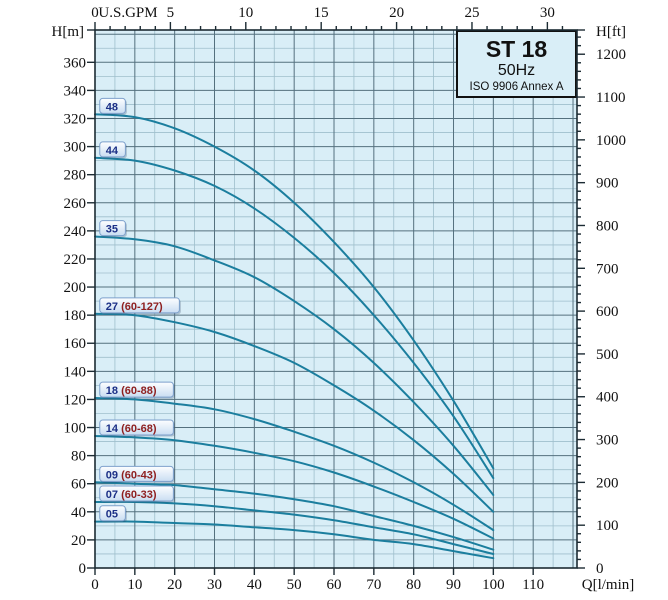 Image resolution: width=668 pixels, height=600 pixels. Describe the element at coordinates (75, 400) in the screenshot. I see `left-axis-tick-label: 120` at that location.